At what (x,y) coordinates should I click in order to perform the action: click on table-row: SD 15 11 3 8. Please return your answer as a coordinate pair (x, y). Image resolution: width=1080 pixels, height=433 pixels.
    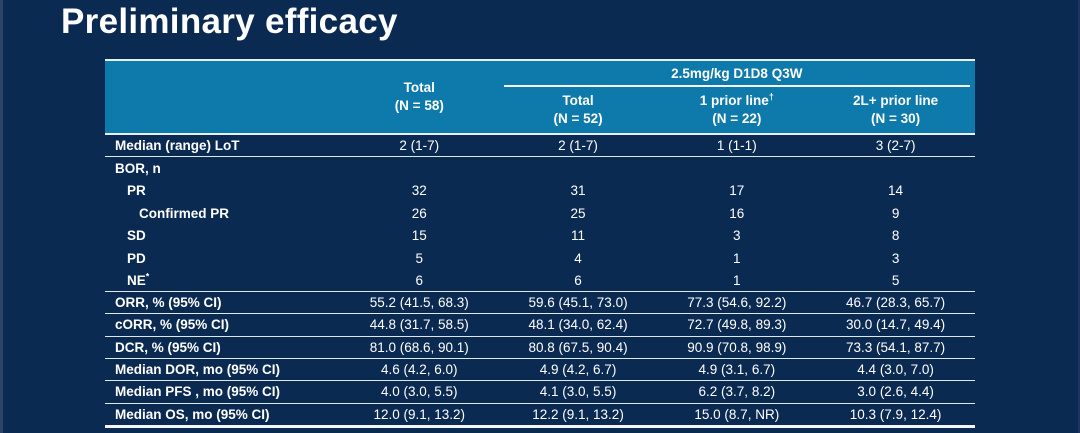
    Looking at the image, I should click on (540, 236).